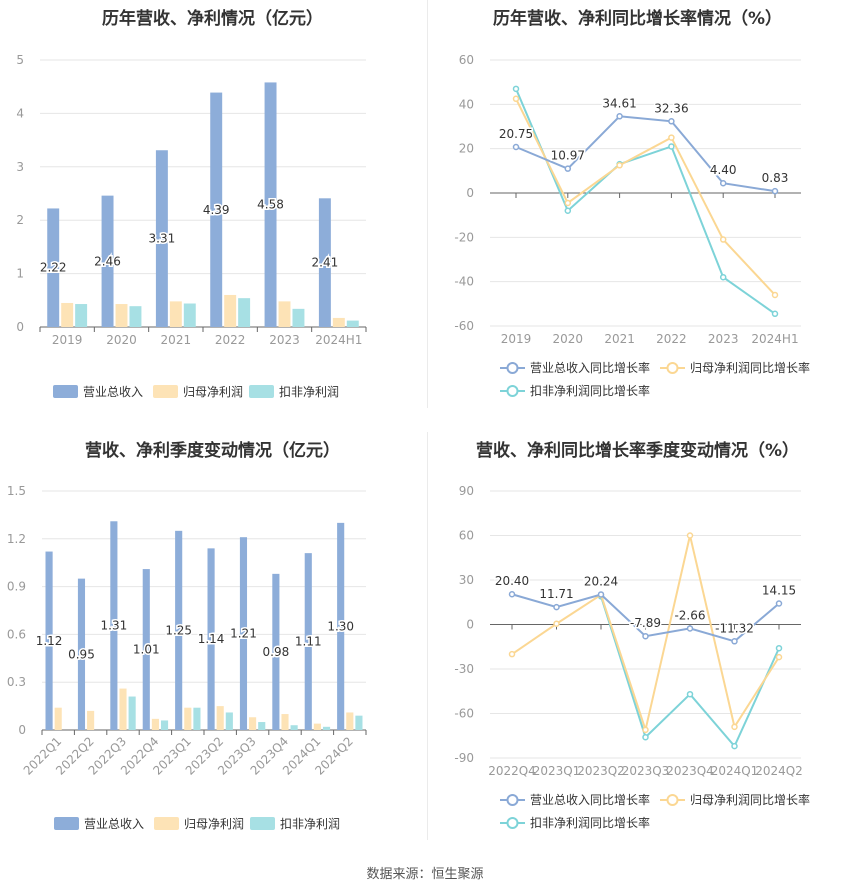 The image size is (850, 891). Describe the element at coordinates (20, 167) in the screenshot. I see `annual-bar-y-tick-label: 3` at that location.